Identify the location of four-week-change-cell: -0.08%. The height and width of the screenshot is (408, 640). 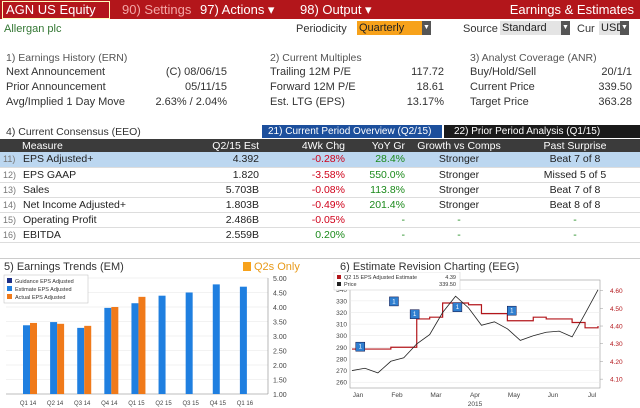
(305, 190).